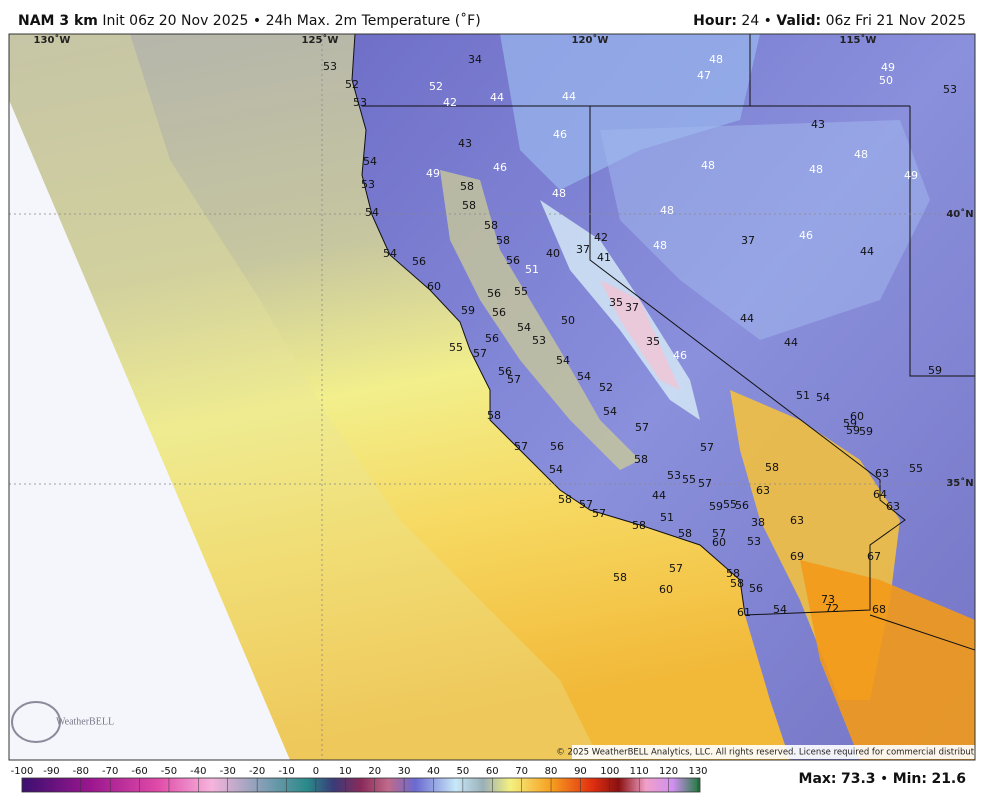 The height and width of the screenshot is (812, 984). Describe the element at coordinates (580, 771) in the screenshot. I see `colorbar-tick-label: 90` at that location.